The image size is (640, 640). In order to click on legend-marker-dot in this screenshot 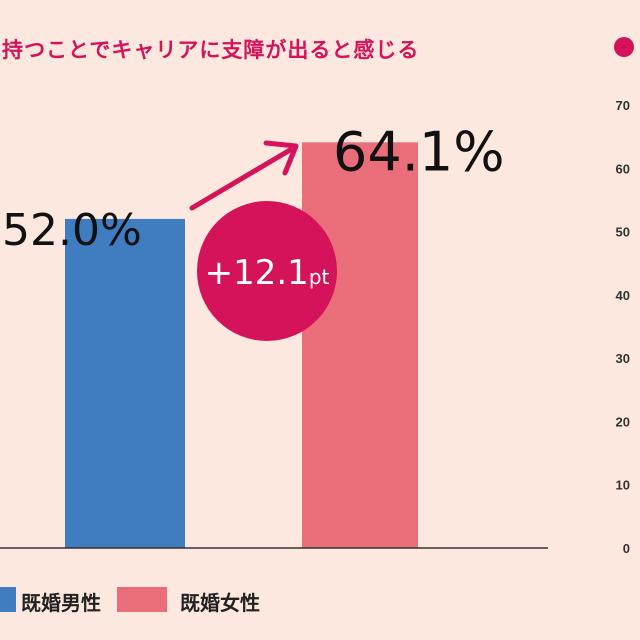, I will do `click(624, 47)`.